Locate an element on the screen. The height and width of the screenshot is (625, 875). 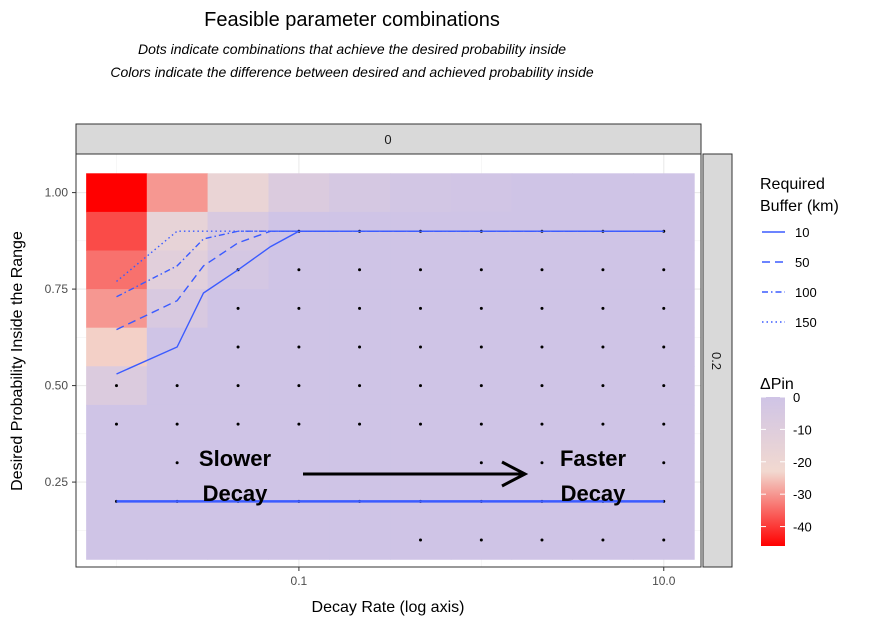
legend-buffer-key-label: 50 is located at coordinates (802, 262).